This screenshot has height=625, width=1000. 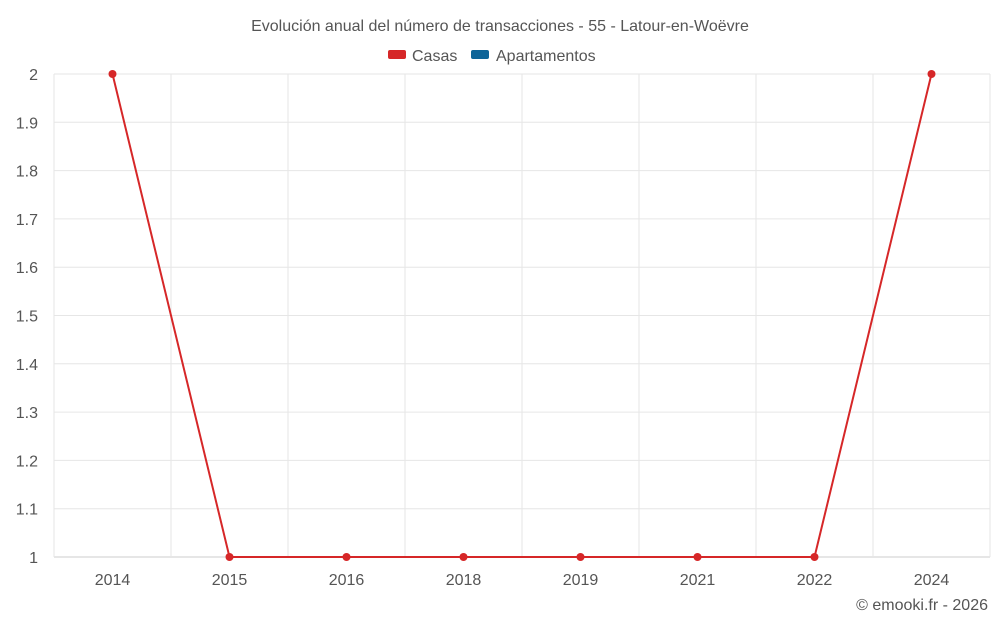 I want to click on x-tick-label: 2014, so click(x=113, y=580).